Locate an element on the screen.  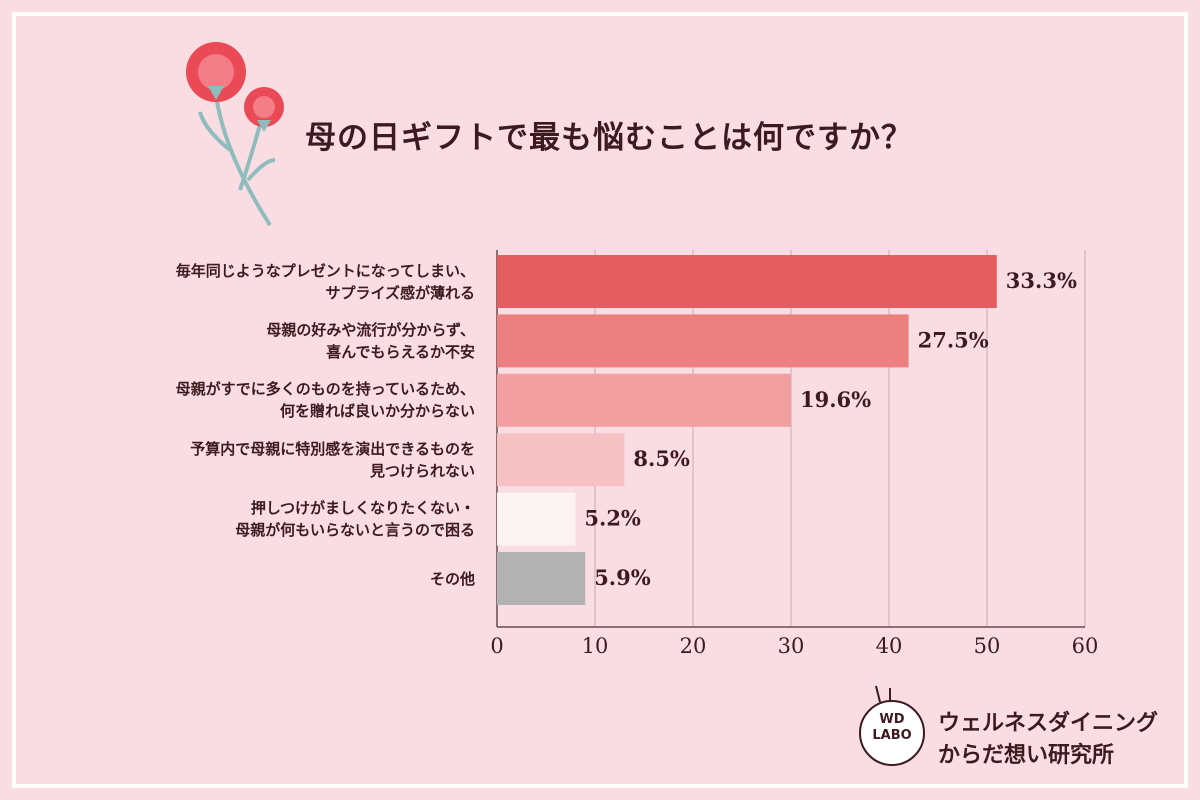
x-tick-label: 60 is located at coordinates (1085, 646).